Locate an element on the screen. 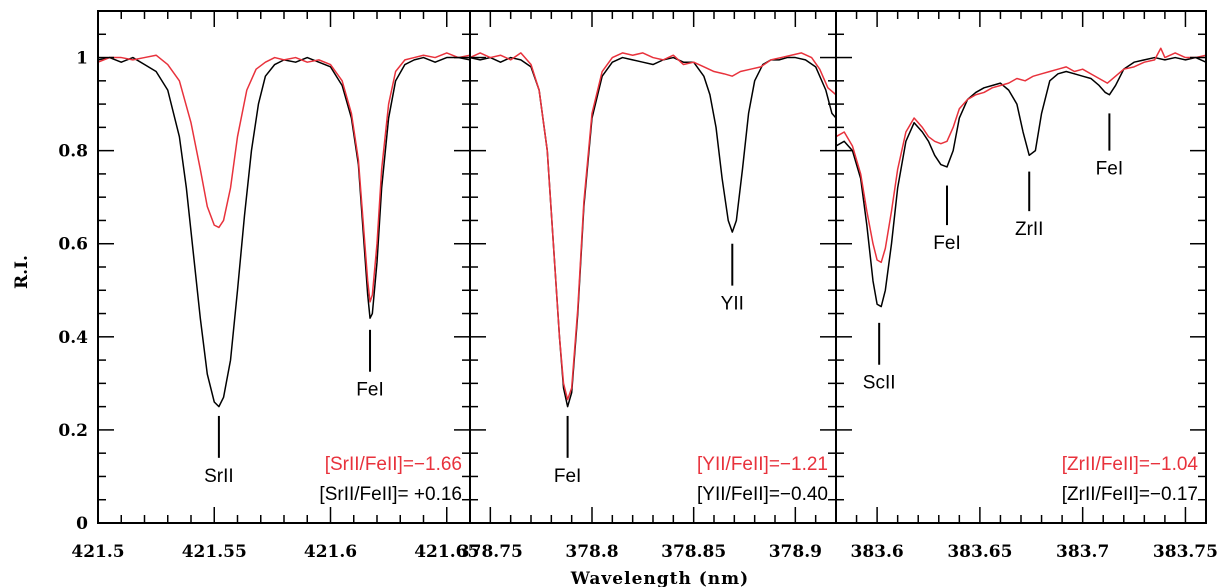 The height and width of the screenshot is (587, 1222). y-tick-label: 1 is located at coordinates (82, 59).